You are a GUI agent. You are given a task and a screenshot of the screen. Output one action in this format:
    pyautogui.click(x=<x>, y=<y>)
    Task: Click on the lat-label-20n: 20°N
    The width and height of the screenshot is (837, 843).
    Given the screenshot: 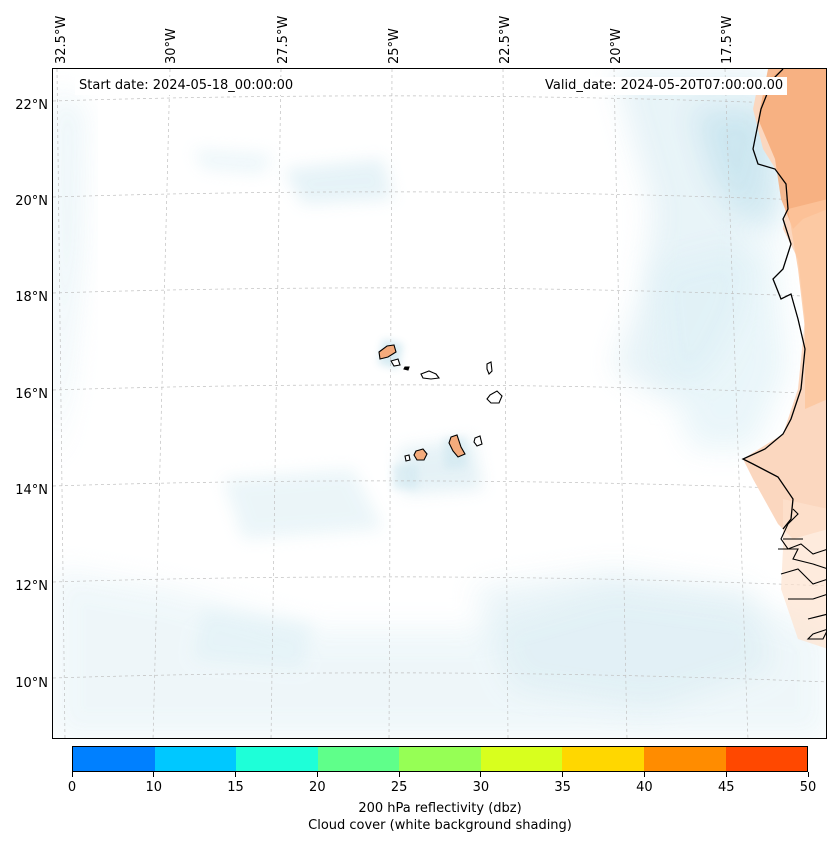 What is the action you would take?
    pyautogui.click(x=31, y=201)
    